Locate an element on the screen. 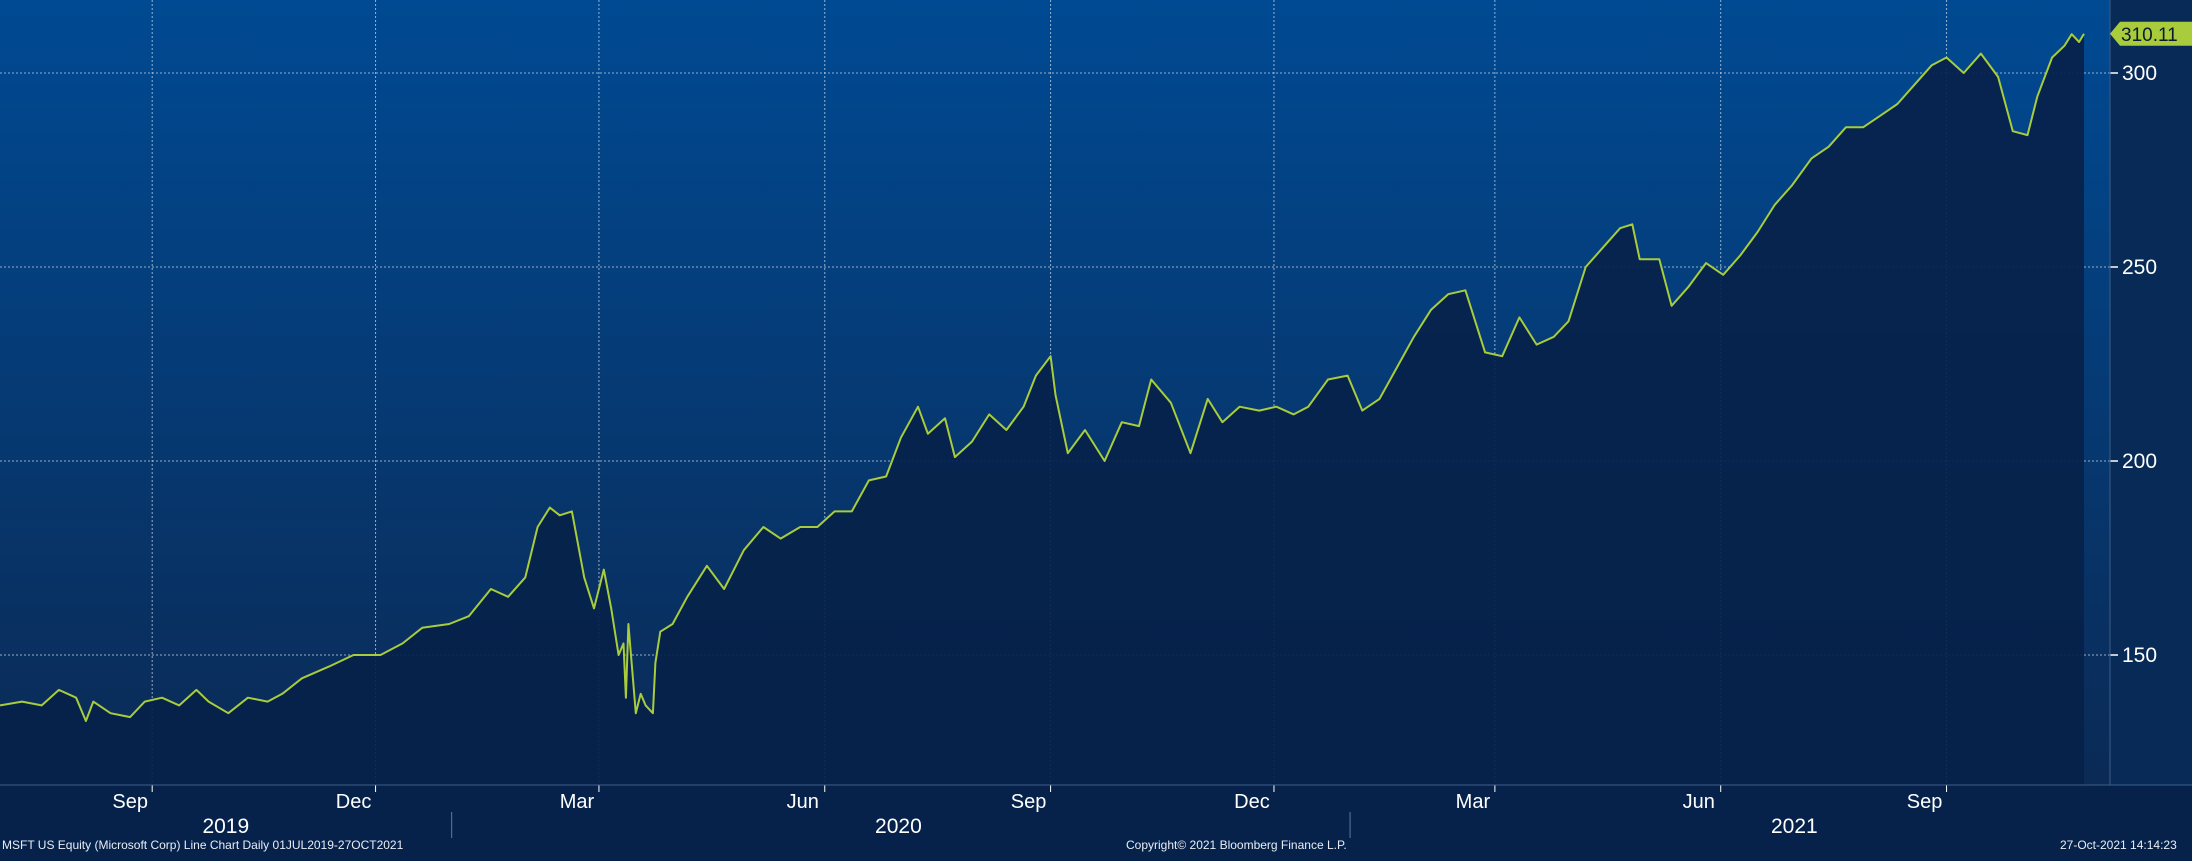  footer-copyright: Copyright© 2021 Bloomberg Finance L.P. is located at coordinates (1236, 845).